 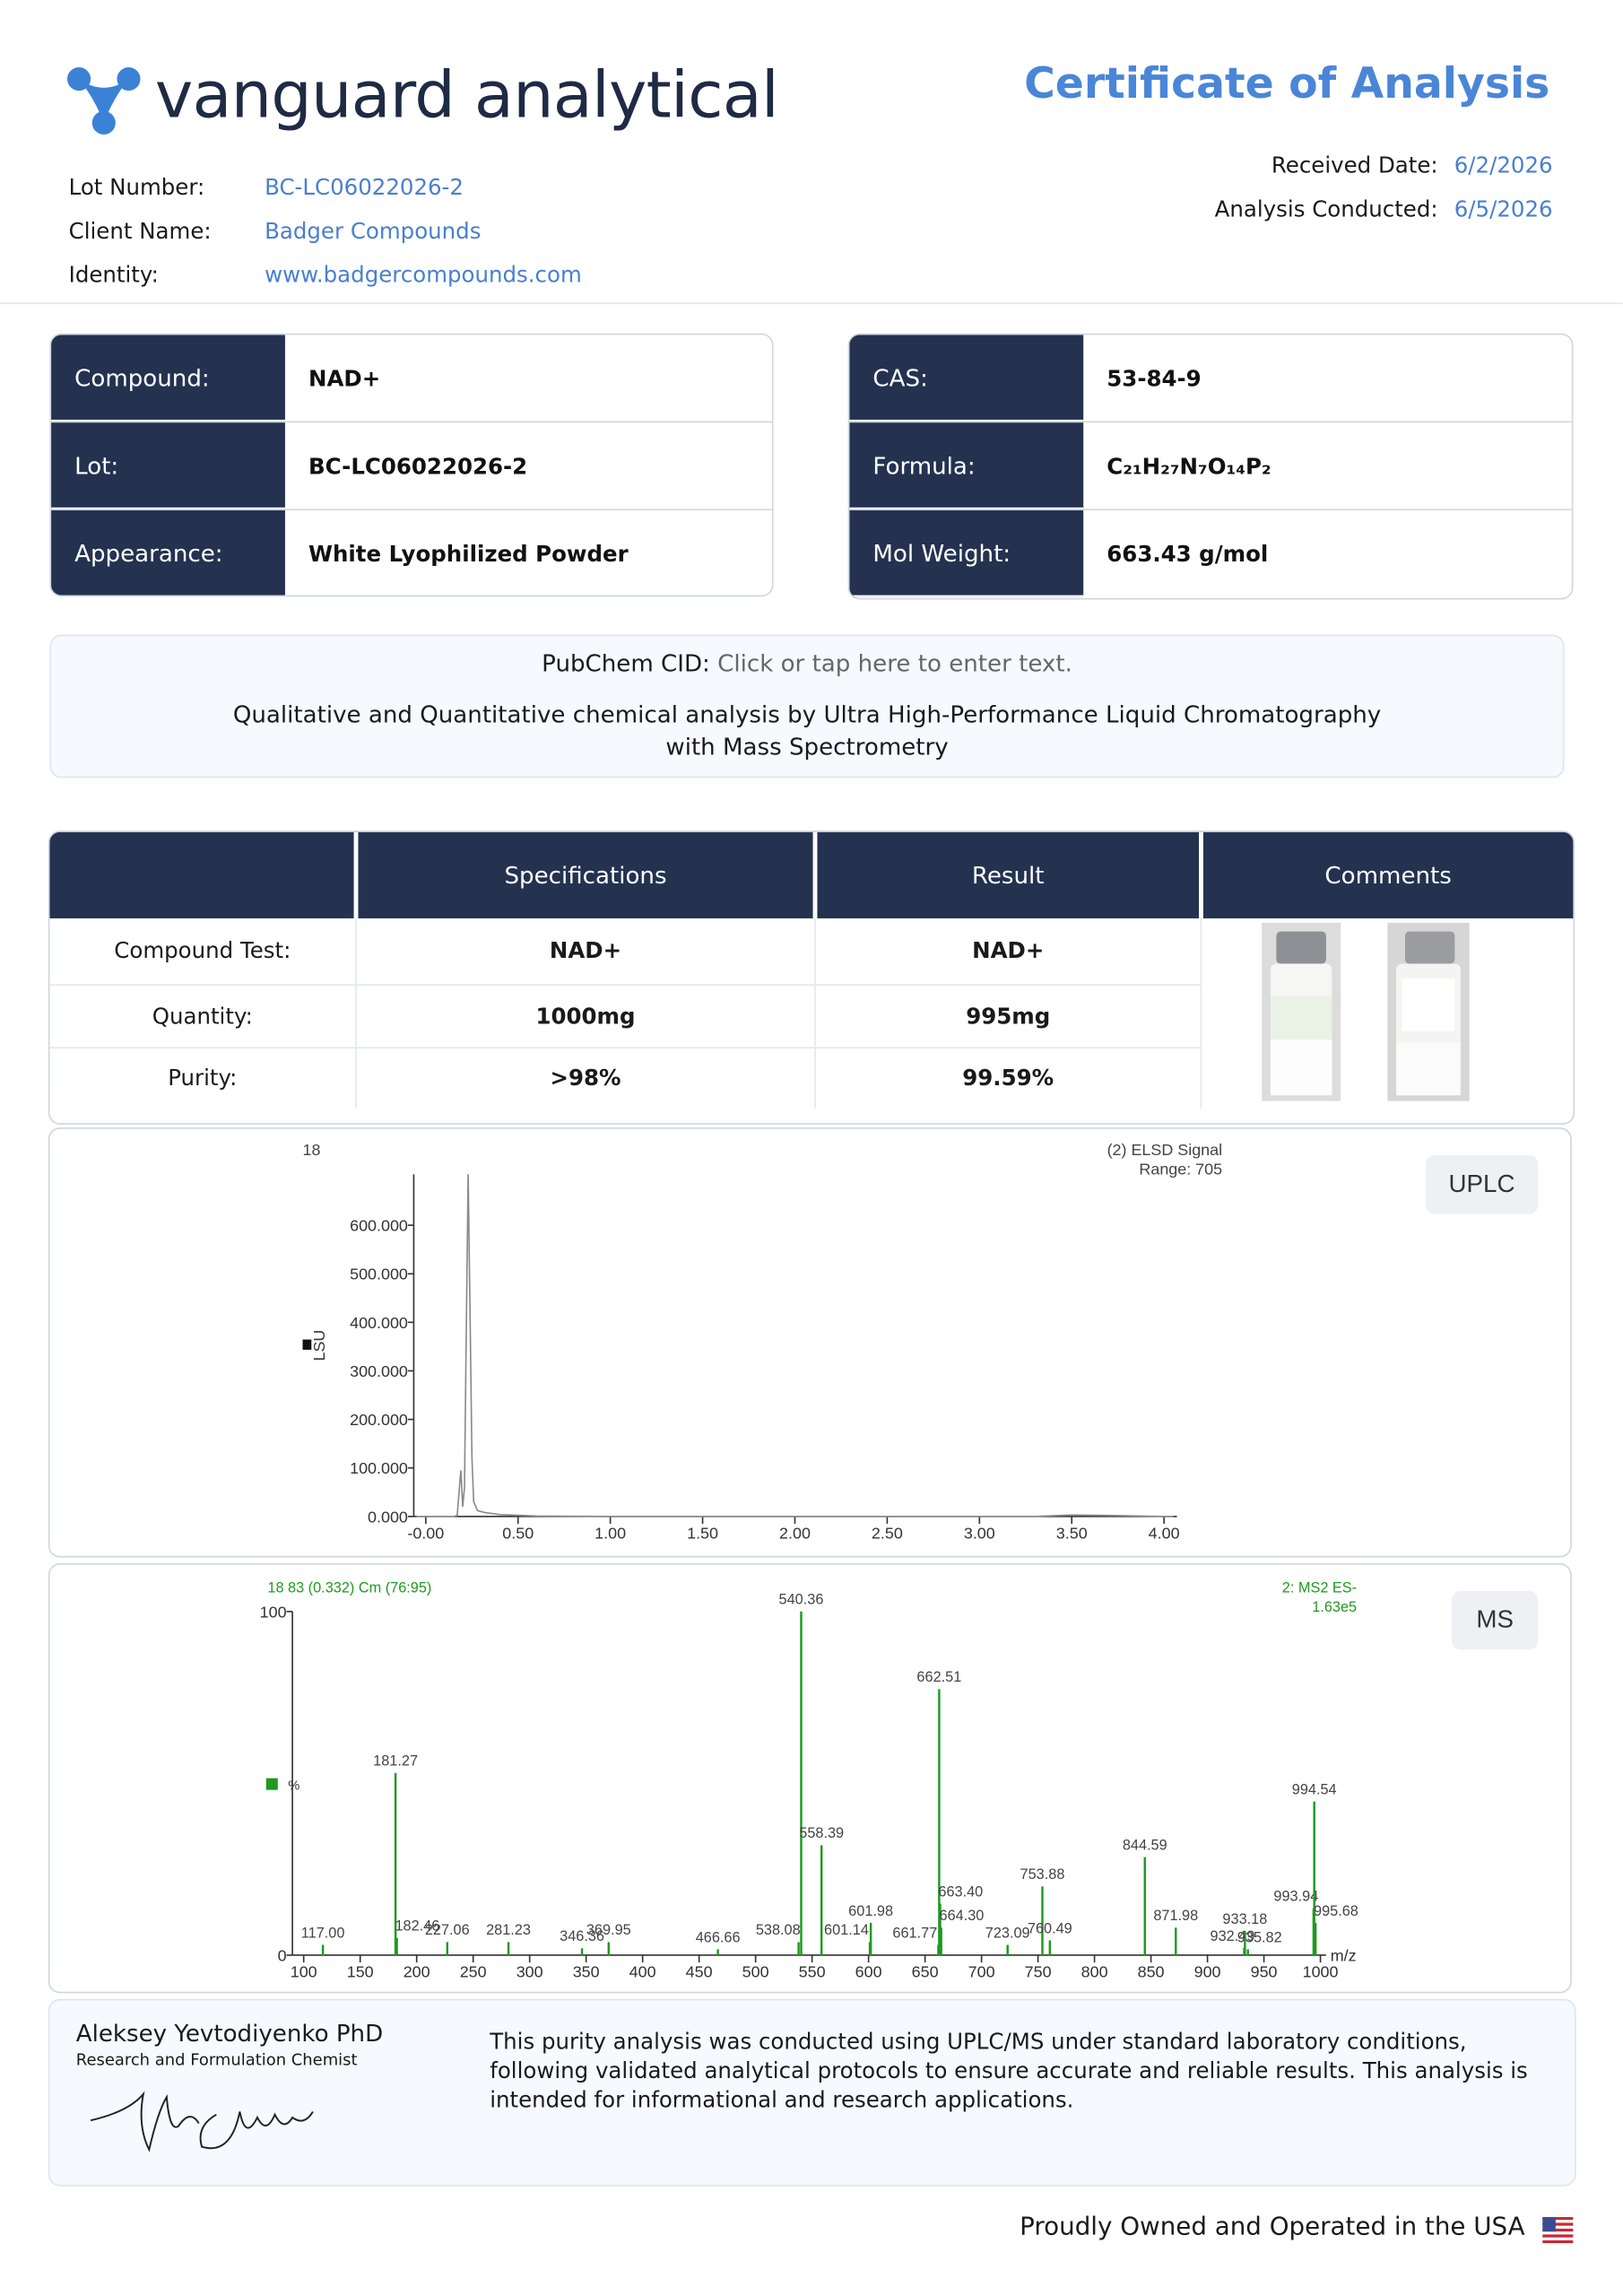 I want to click on ms-tag: MS, so click(x=1495, y=1620).